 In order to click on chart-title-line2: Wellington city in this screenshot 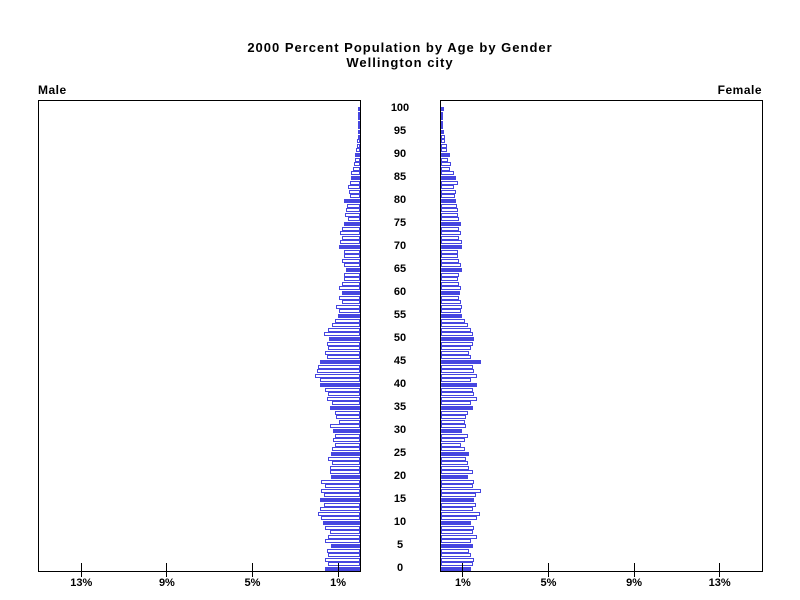, I will do `click(400, 62)`.